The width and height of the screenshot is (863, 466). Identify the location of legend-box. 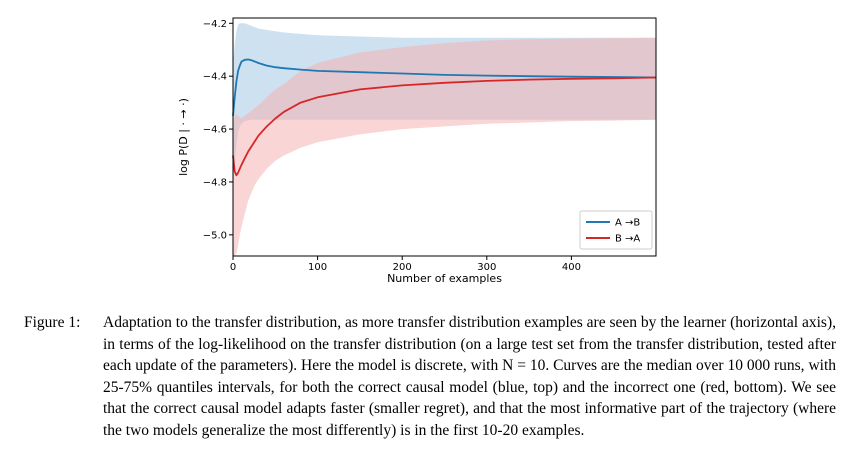
(616, 230).